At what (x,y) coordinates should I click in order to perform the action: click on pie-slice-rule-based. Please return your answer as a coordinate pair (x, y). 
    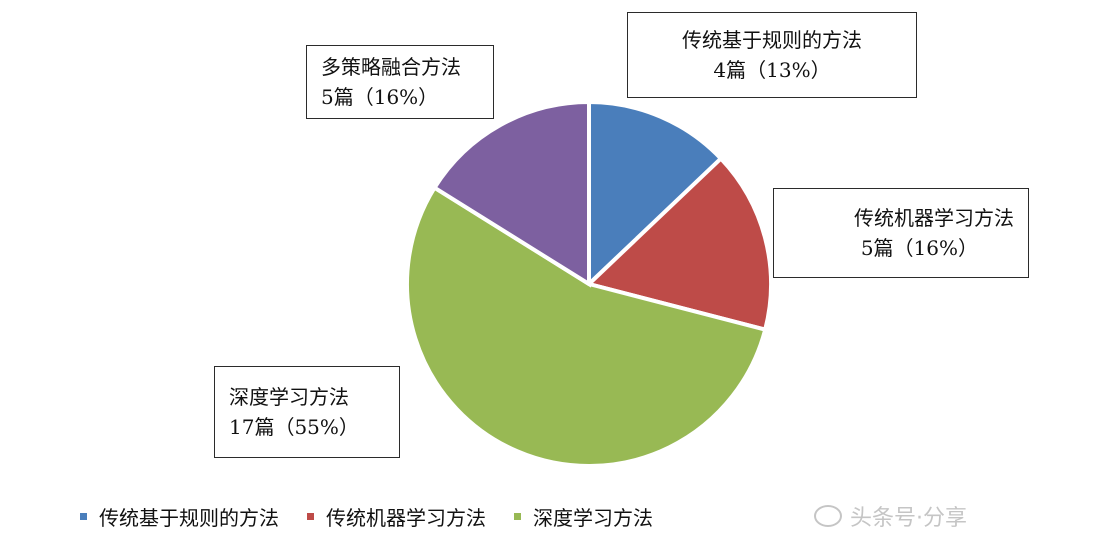
    Looking at the image, I should click on (655, 194).